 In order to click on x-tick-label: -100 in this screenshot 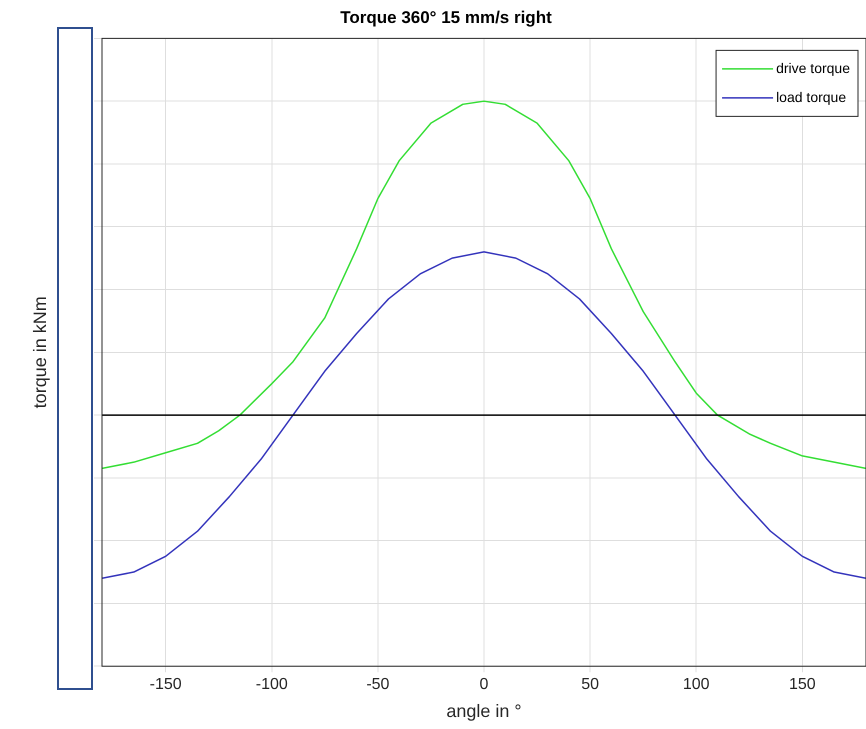, I will do `click(272, 685)`.